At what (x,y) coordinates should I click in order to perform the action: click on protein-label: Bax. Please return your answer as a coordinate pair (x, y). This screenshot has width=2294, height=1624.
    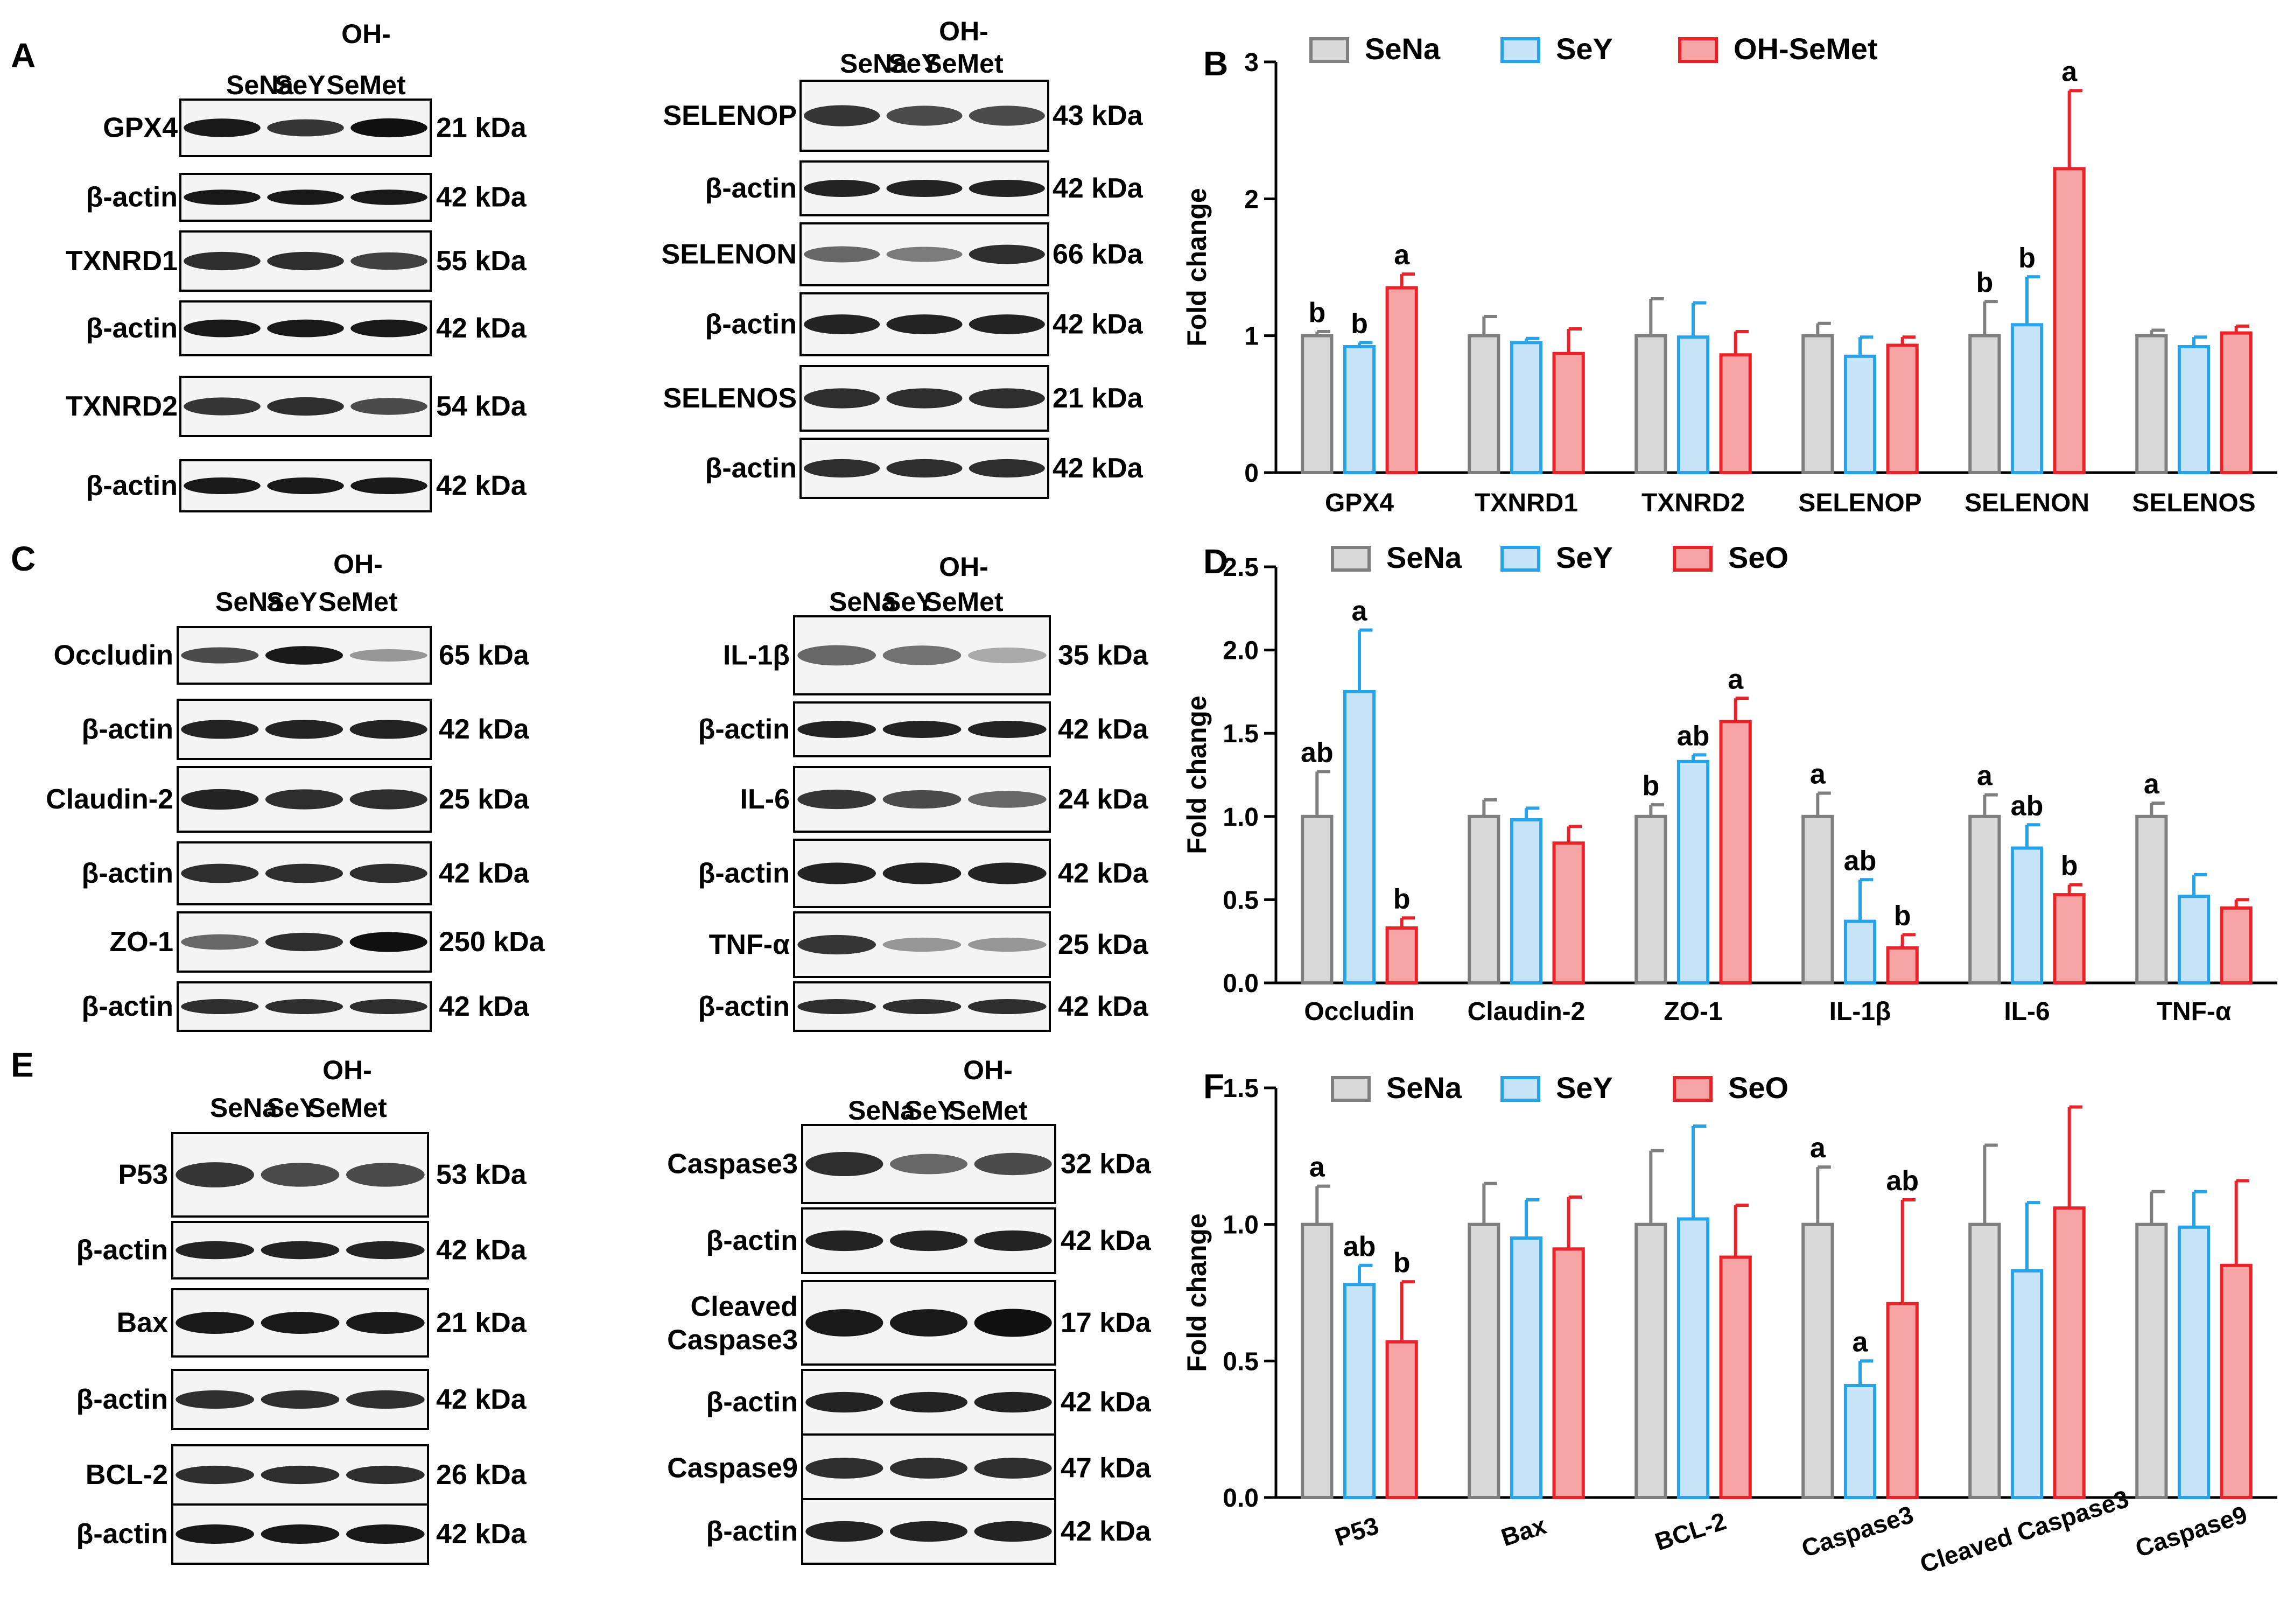
    Looking at the image, I should click on (142, 1323).